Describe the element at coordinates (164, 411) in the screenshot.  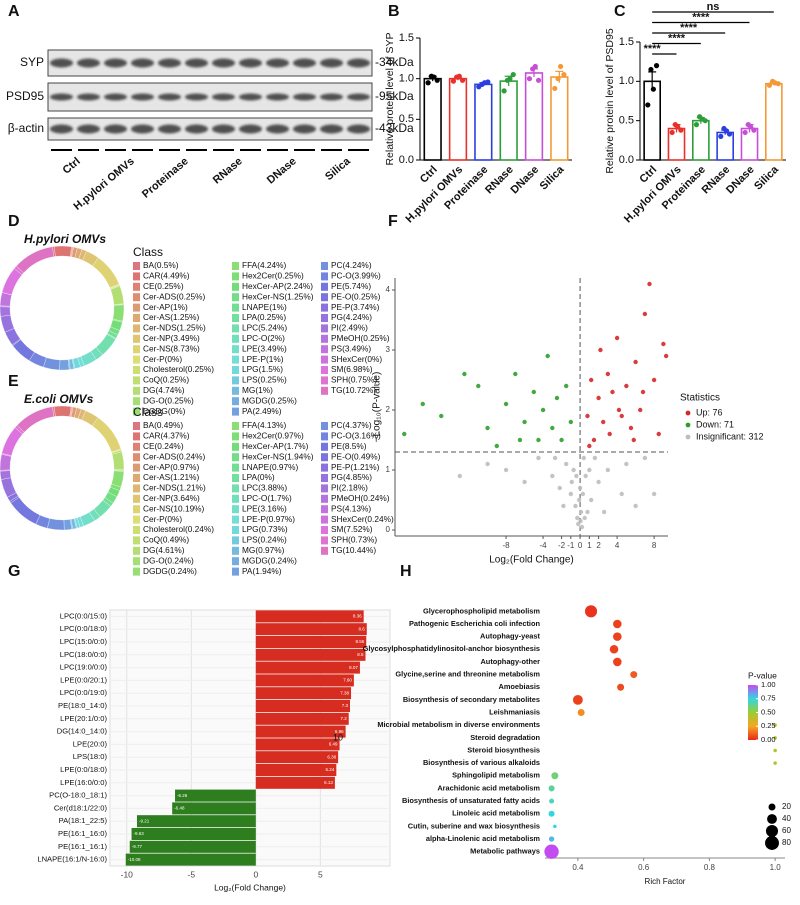
I see `legend-label: DGDG(0%)` at that location.